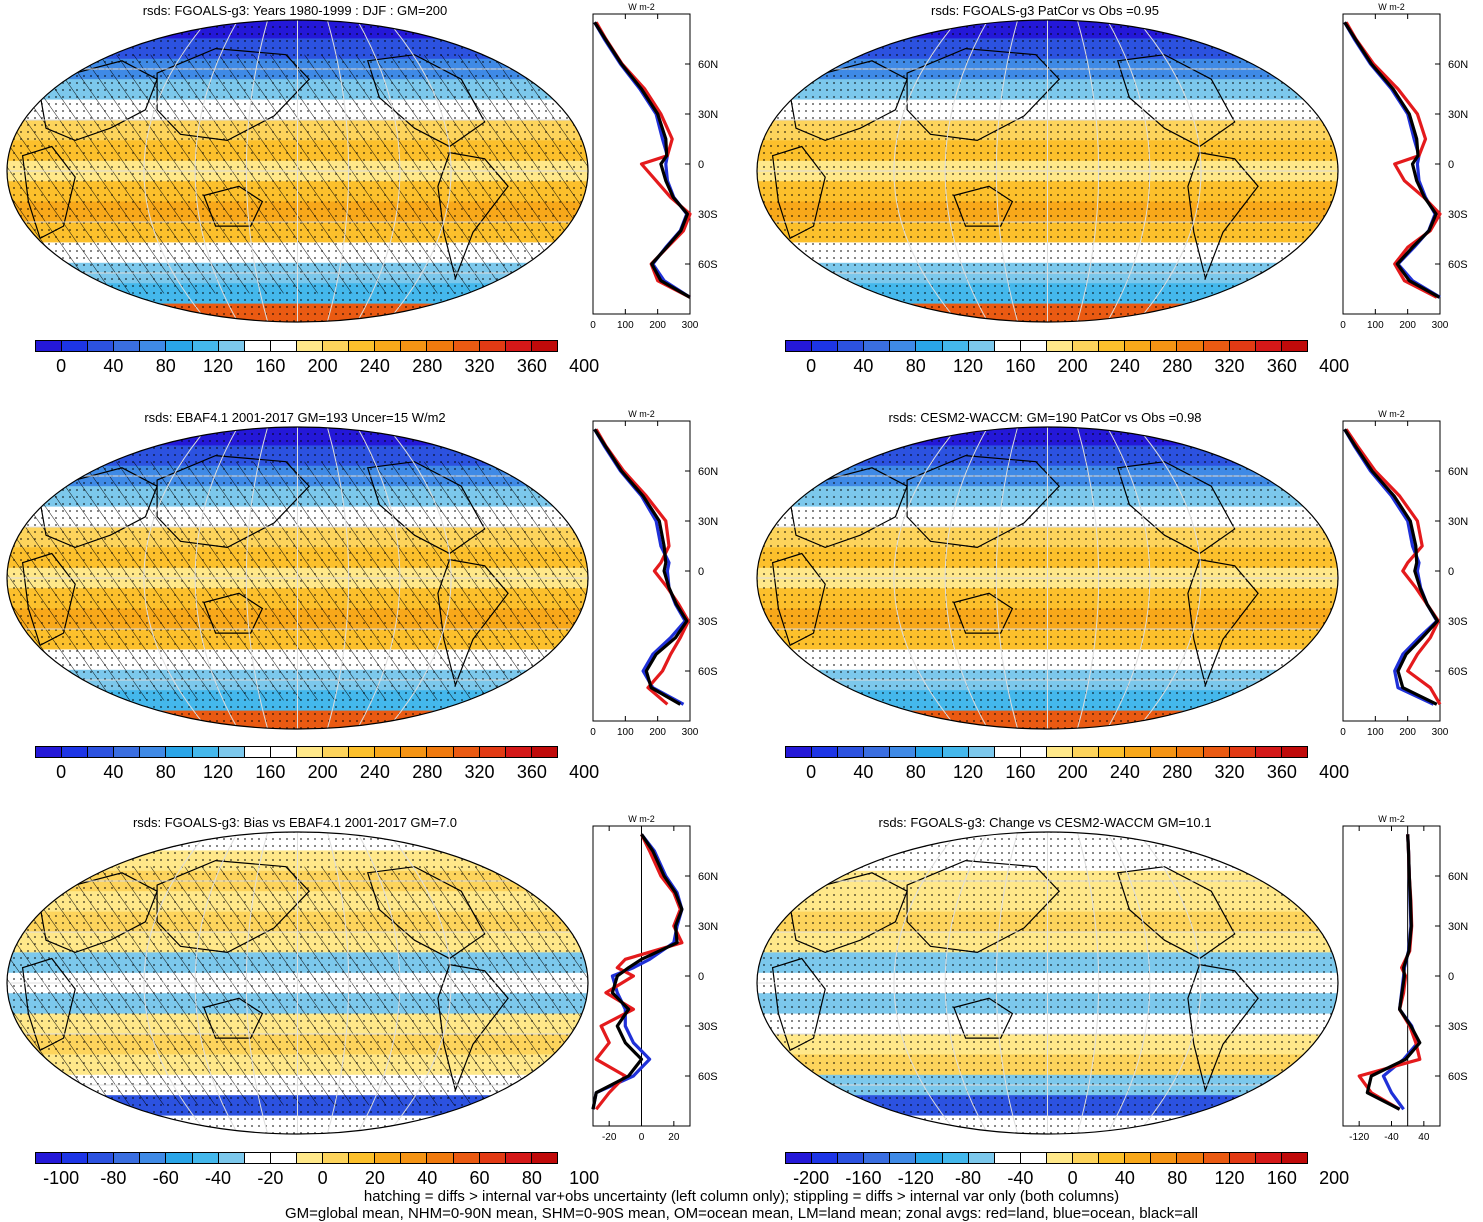  What do you see at coordinates (1229, 772) in the screenshot?
I see `colorbar-tick-label: 320` at bounding box center [1229, 772].